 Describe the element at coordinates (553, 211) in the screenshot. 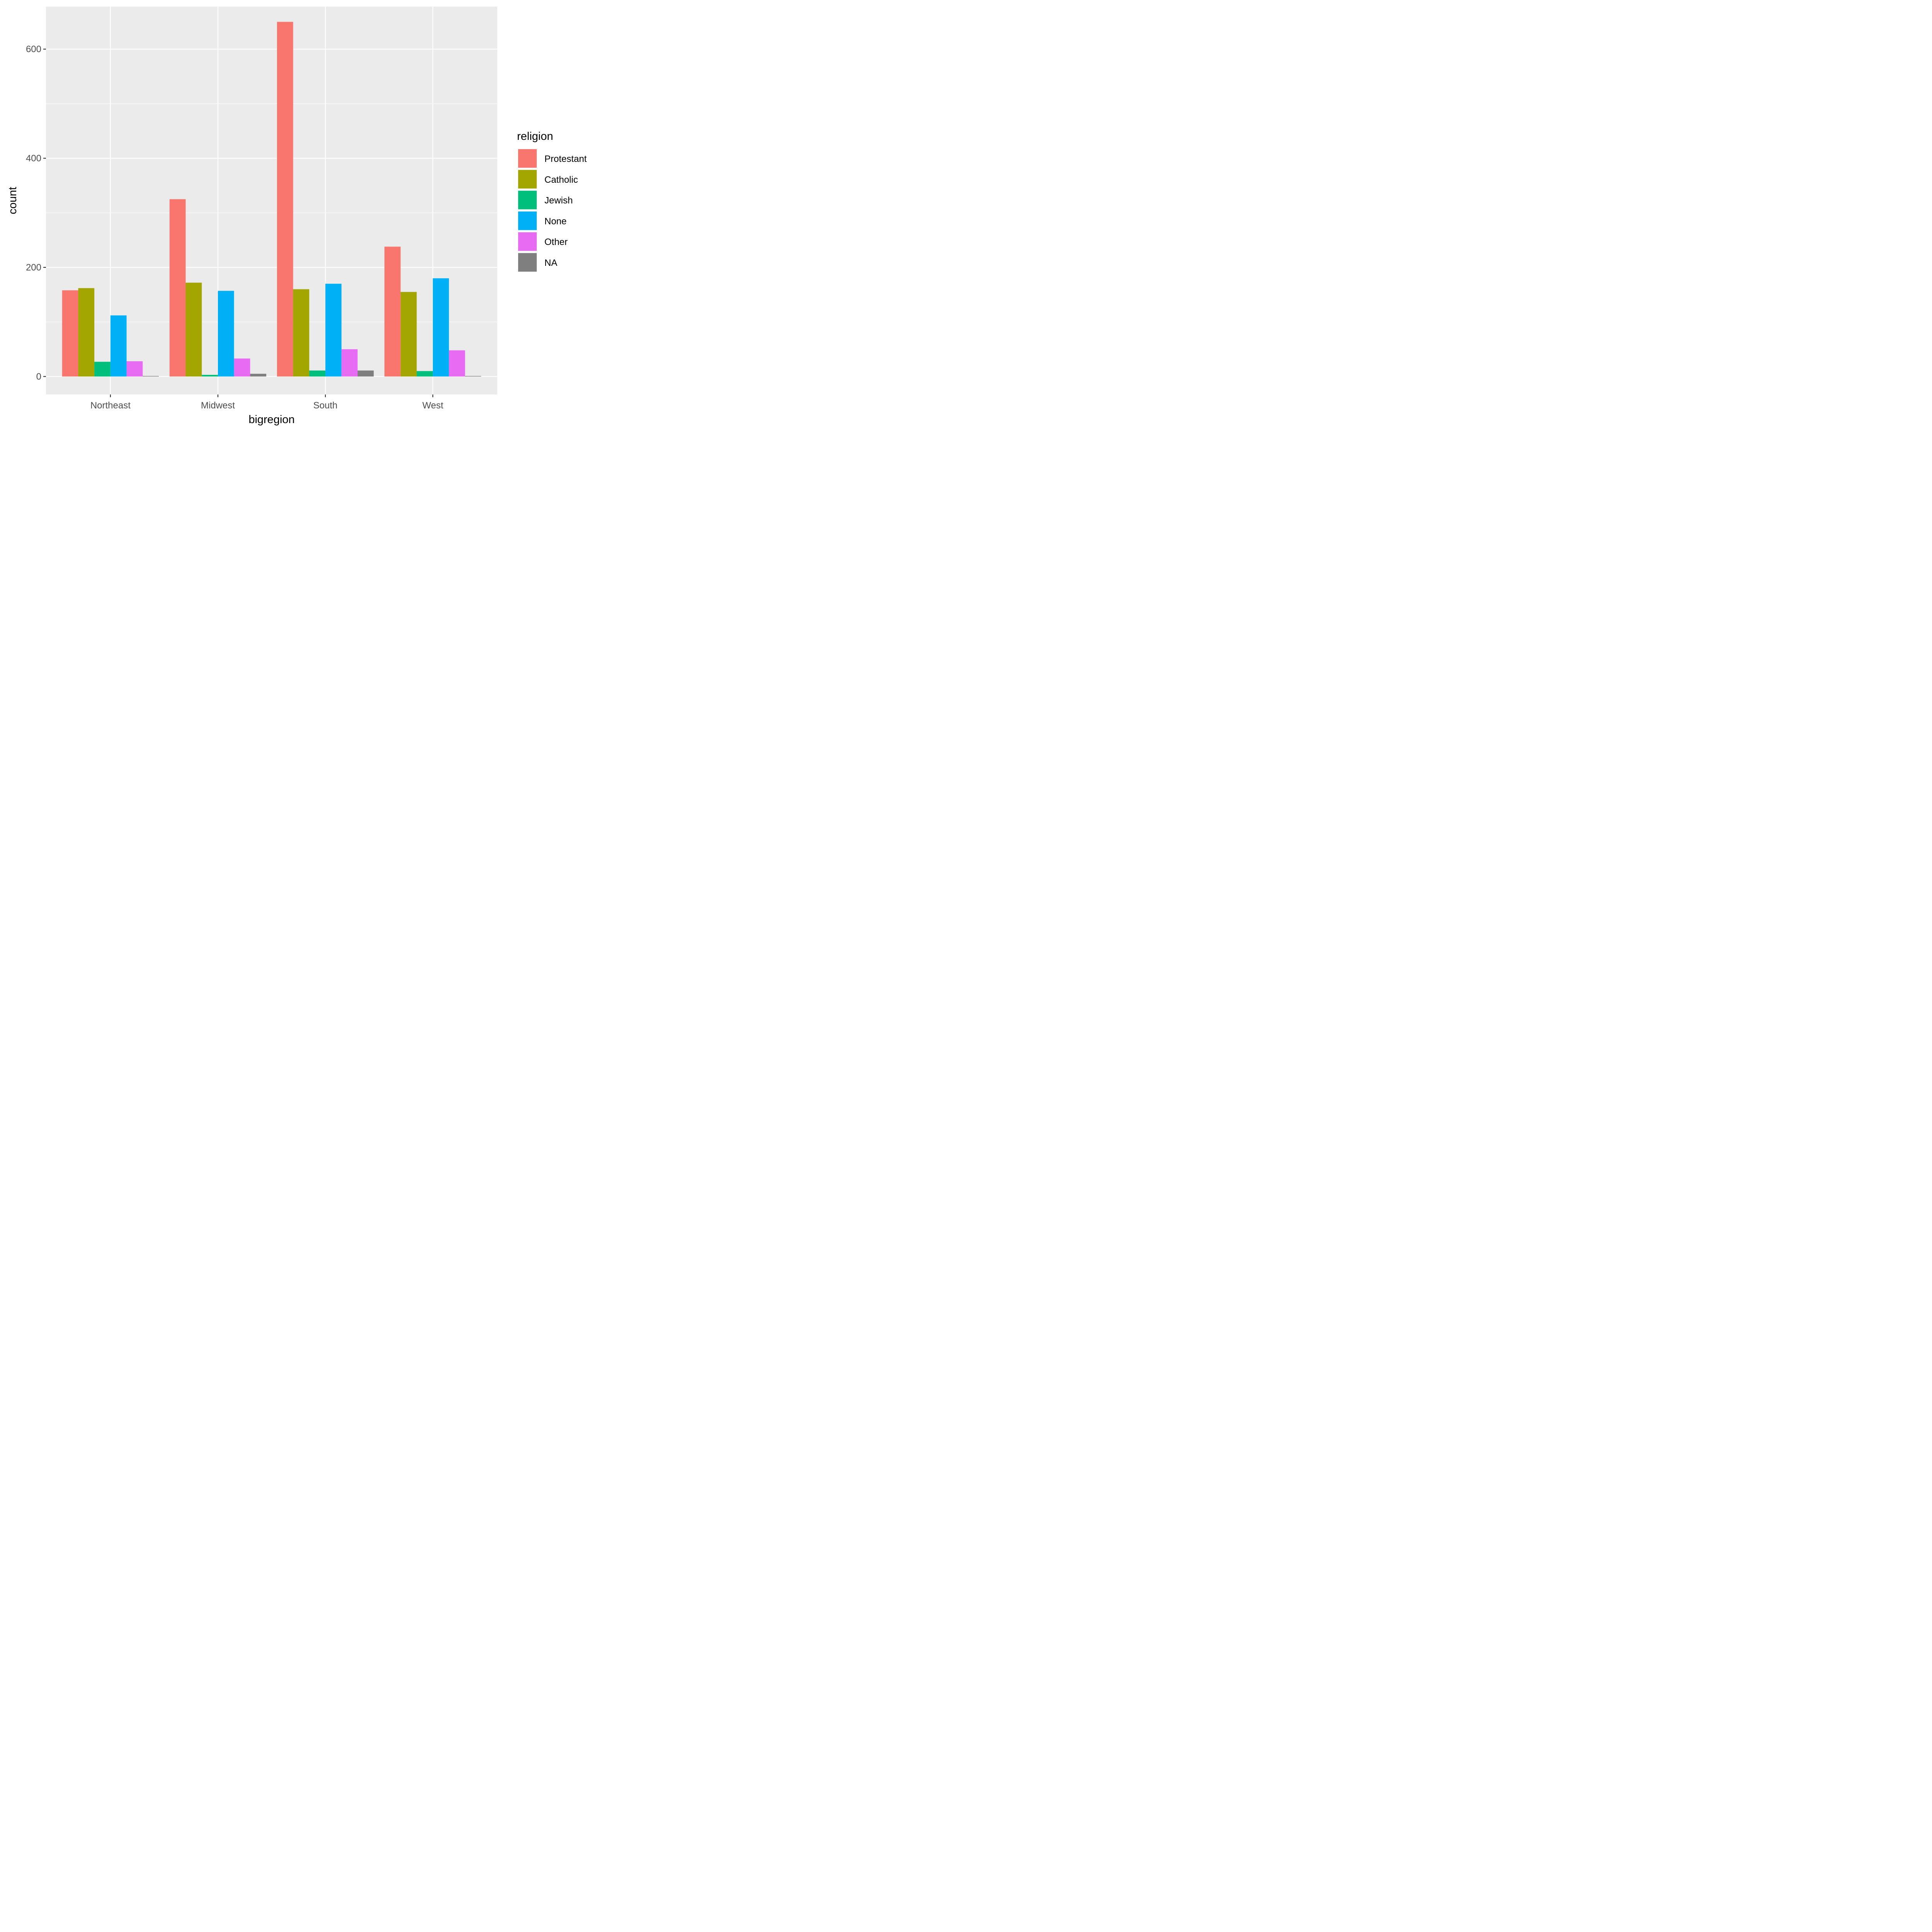

I see `legend: Protestant Catholic Jewish None Other NA` at that location.